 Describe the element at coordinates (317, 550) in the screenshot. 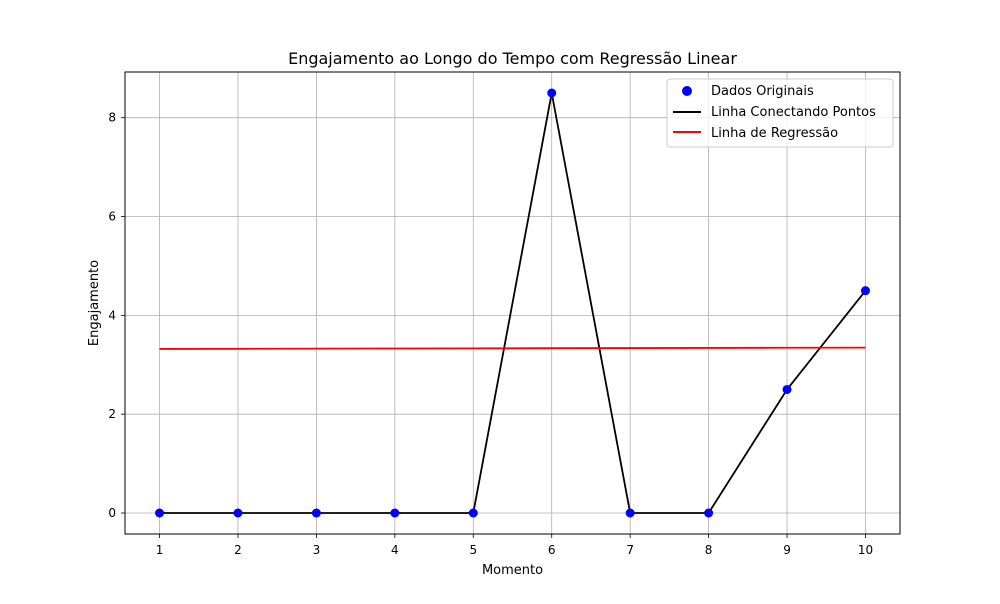

I see `x-tick-label: 3` at that location.